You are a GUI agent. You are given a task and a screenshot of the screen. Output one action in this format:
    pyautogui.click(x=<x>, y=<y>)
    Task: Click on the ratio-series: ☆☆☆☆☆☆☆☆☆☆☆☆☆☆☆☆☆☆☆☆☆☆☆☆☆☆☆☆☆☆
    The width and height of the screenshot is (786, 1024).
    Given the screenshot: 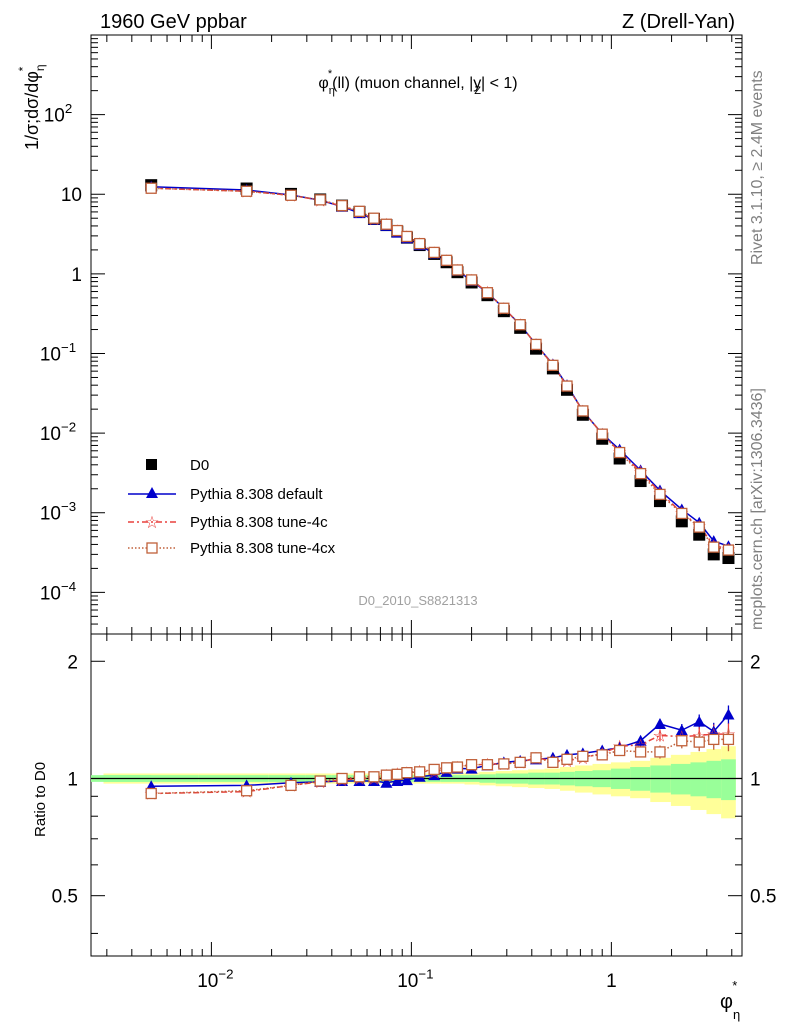 What is the action you would take?
    pyautogui.click(x=440, y=754)
    